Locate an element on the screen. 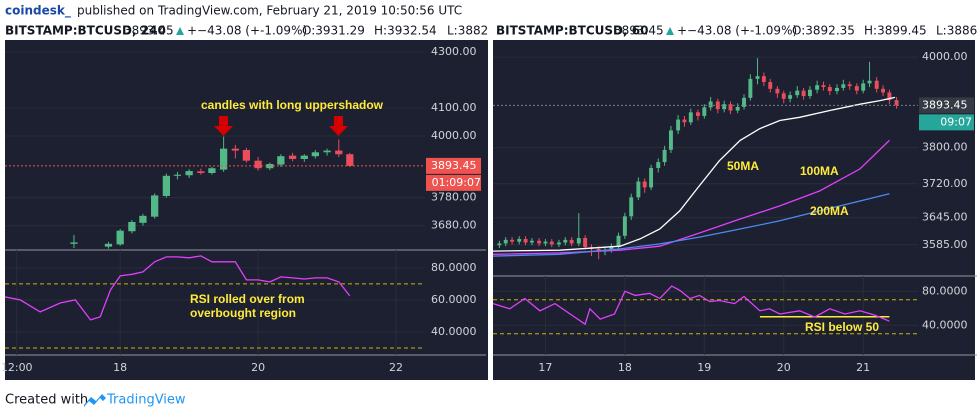 Image resolution: width=980 pixels, height=417 pixels. y-tick-label: 3645.00 is located at coordinates (945, 217).